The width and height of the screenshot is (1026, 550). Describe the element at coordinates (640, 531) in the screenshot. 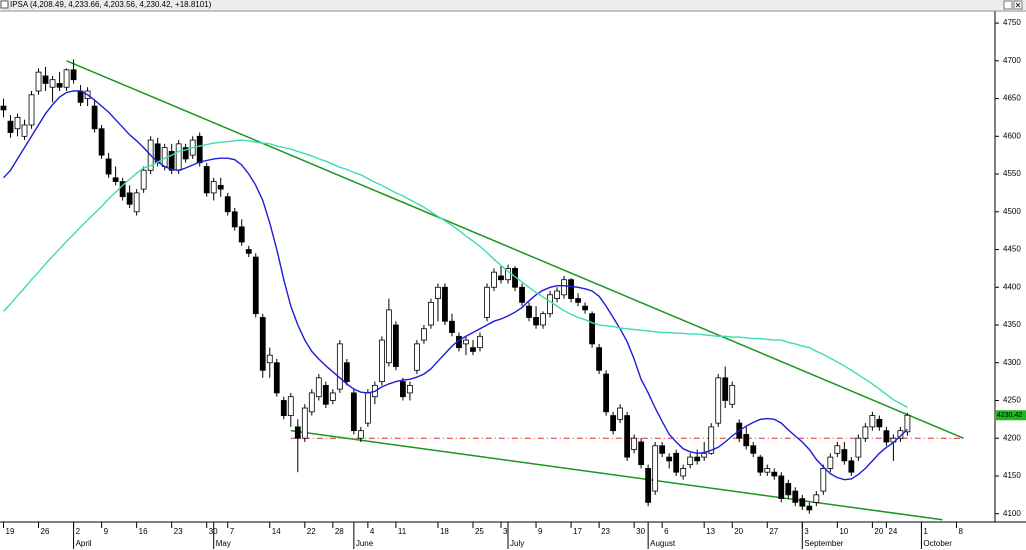

I see `x-tick-label: 30` at that location.